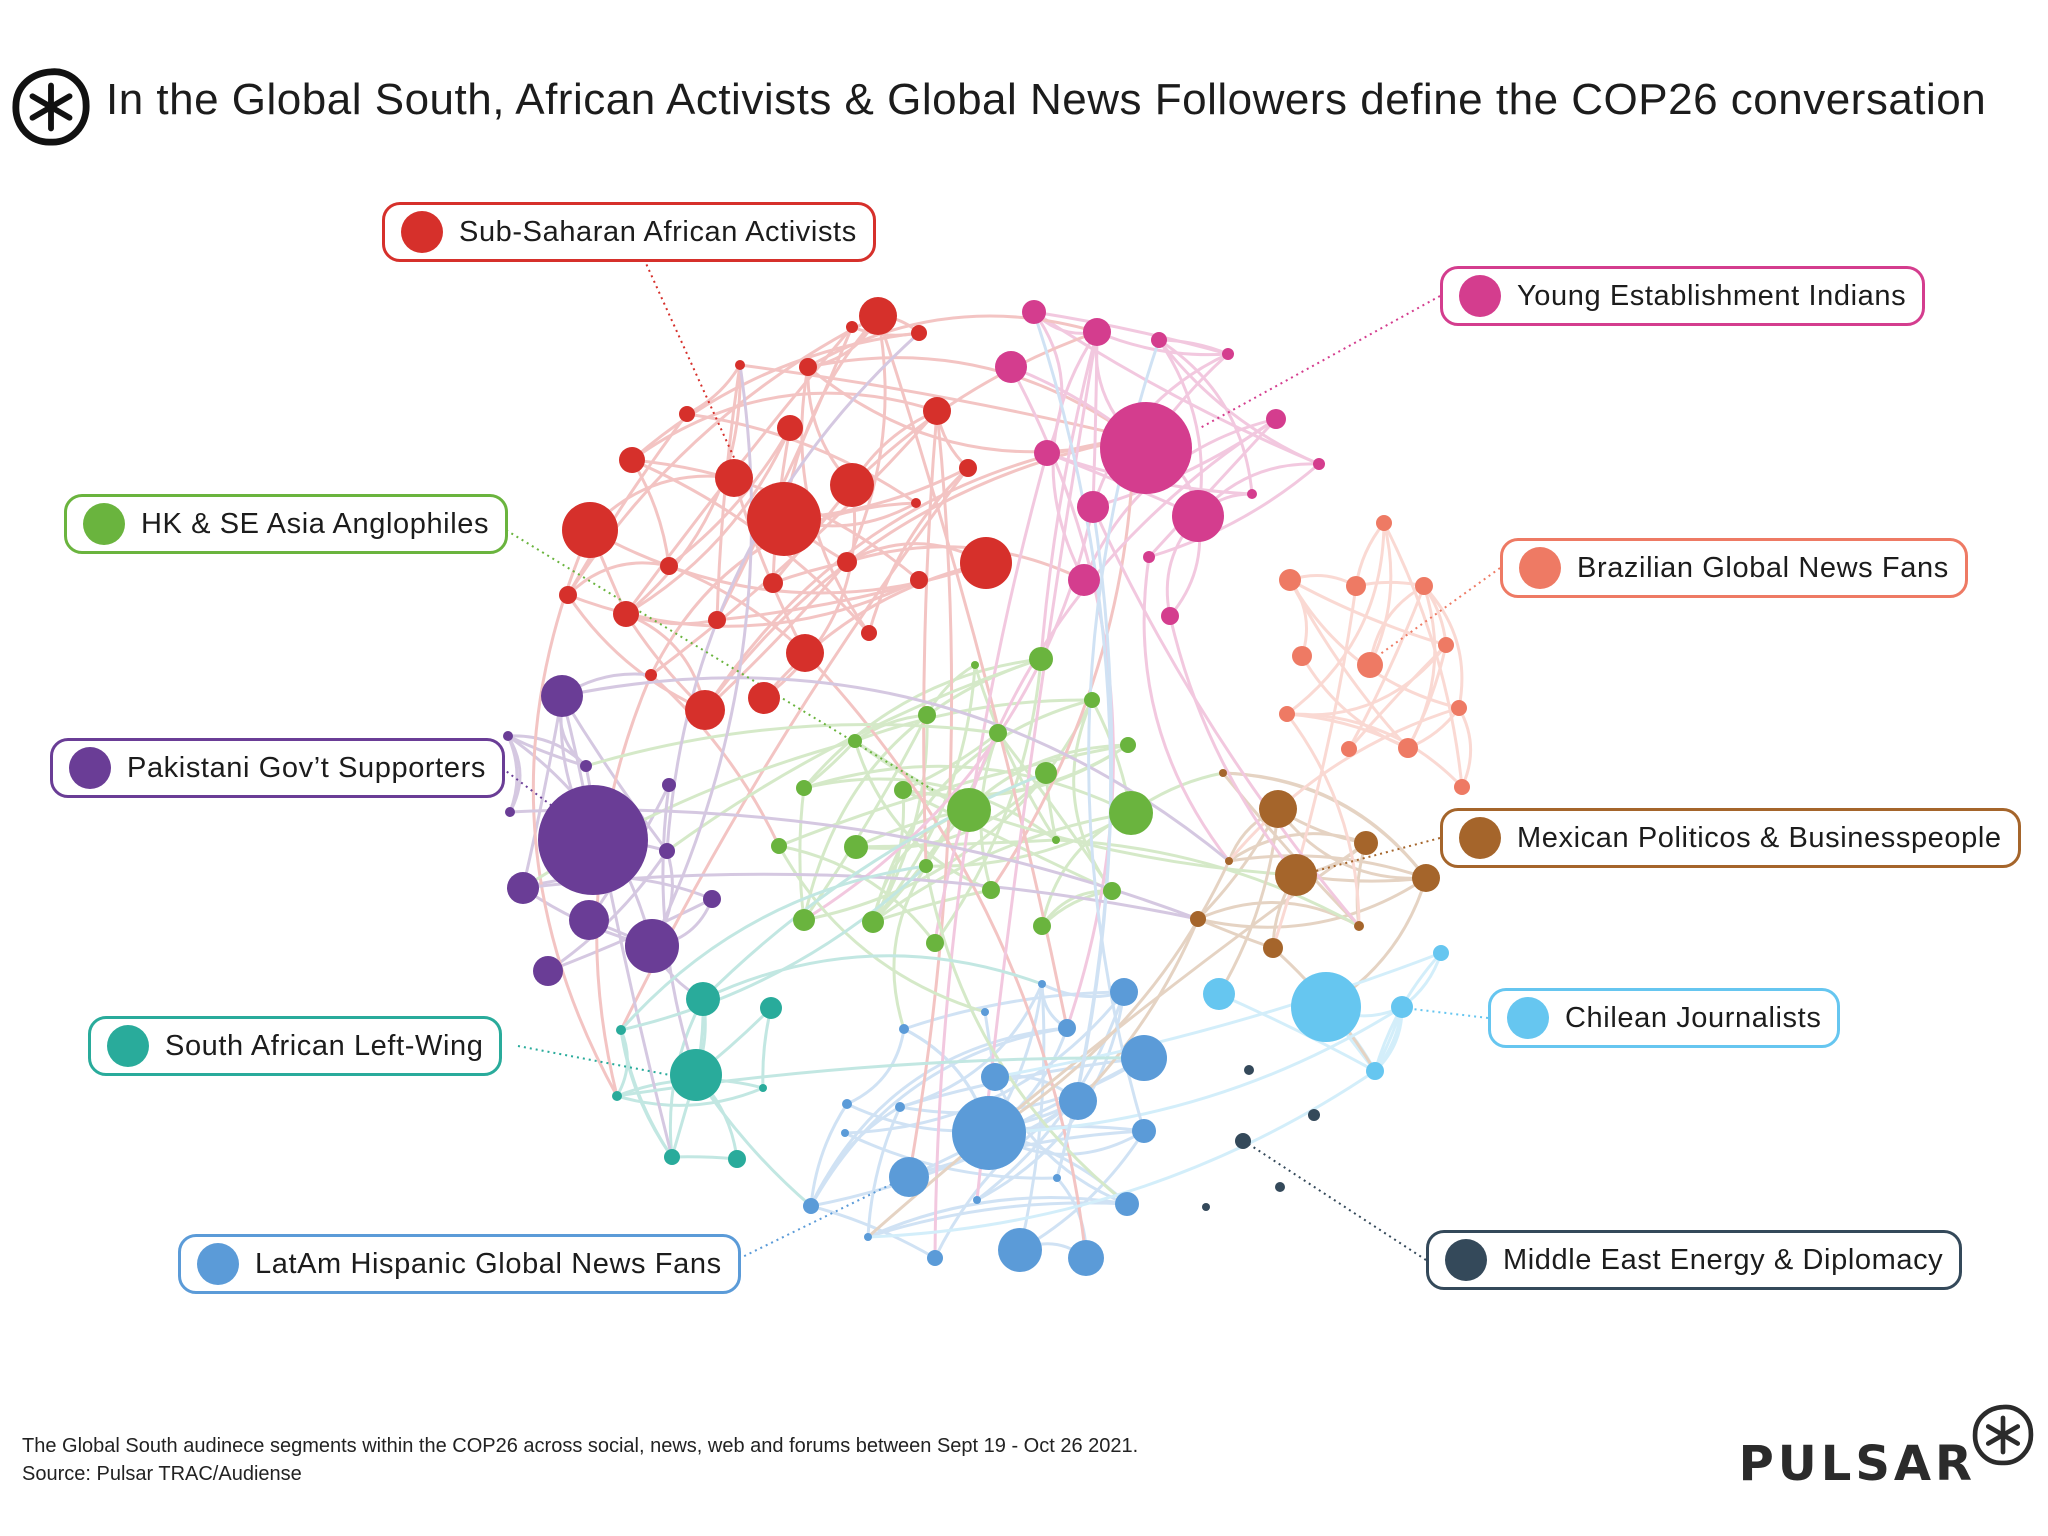 This screenshot has width=2048, height=1536. Describe the element at coordinates (1693, 1017) in the screenshot. I see `label-text: Chilean Journalists` at that location.